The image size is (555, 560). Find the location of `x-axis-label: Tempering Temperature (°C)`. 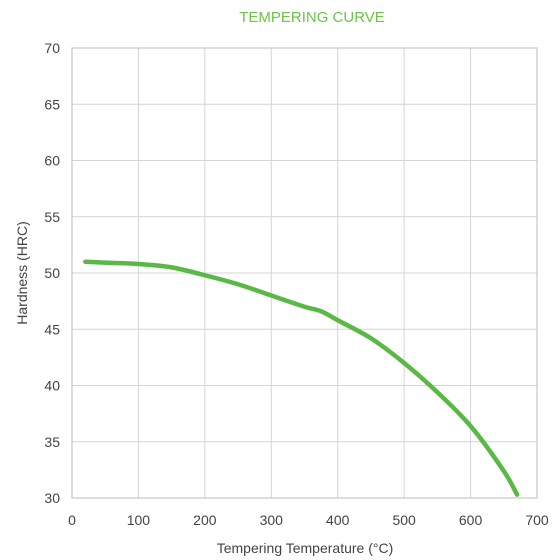

x-axis-label: Tempering Temperature (°C) is located at coordinates (305, 548).